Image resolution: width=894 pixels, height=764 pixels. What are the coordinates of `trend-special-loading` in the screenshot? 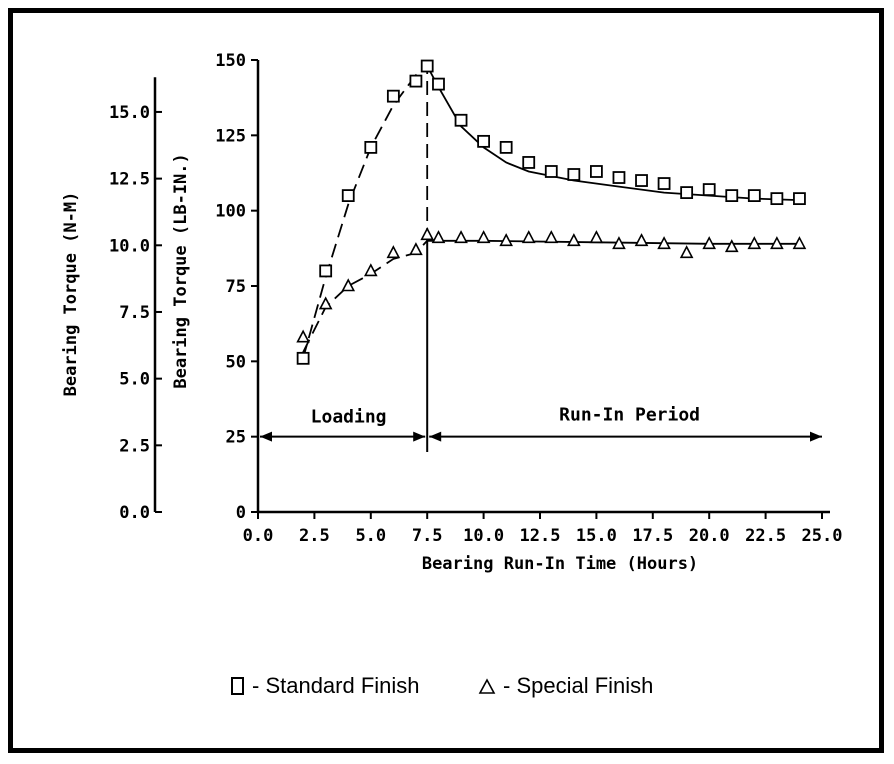 It's located at (365, 296).